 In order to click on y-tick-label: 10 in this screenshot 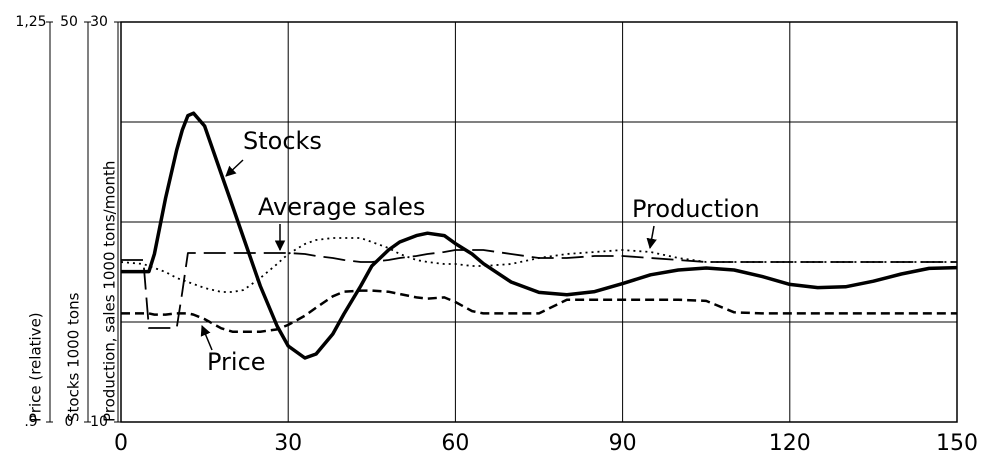, I will do `click(99, 422)`.